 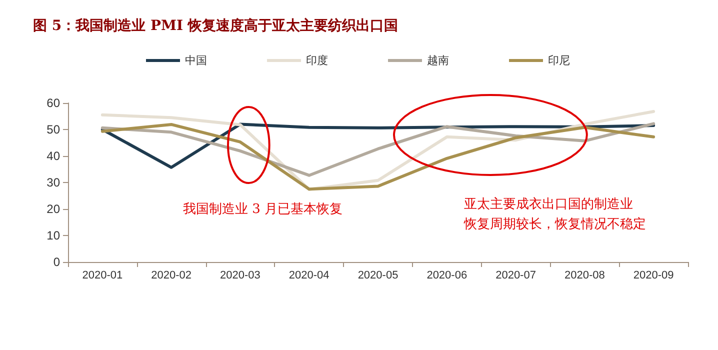 What do you see at coordinates (584, 276) in the screenshot?
I see `x-tick-label: 2020-08` at bounding box center [584, 276].